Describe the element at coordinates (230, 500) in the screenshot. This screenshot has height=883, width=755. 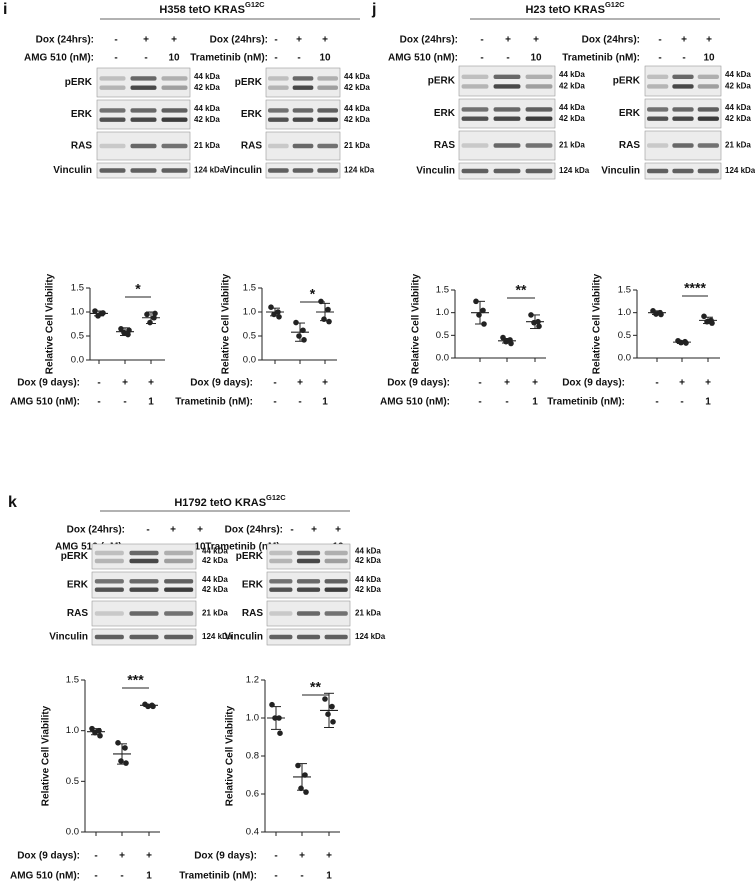
I see `panel-title: H1792 tetO KRASG12C` at that location.